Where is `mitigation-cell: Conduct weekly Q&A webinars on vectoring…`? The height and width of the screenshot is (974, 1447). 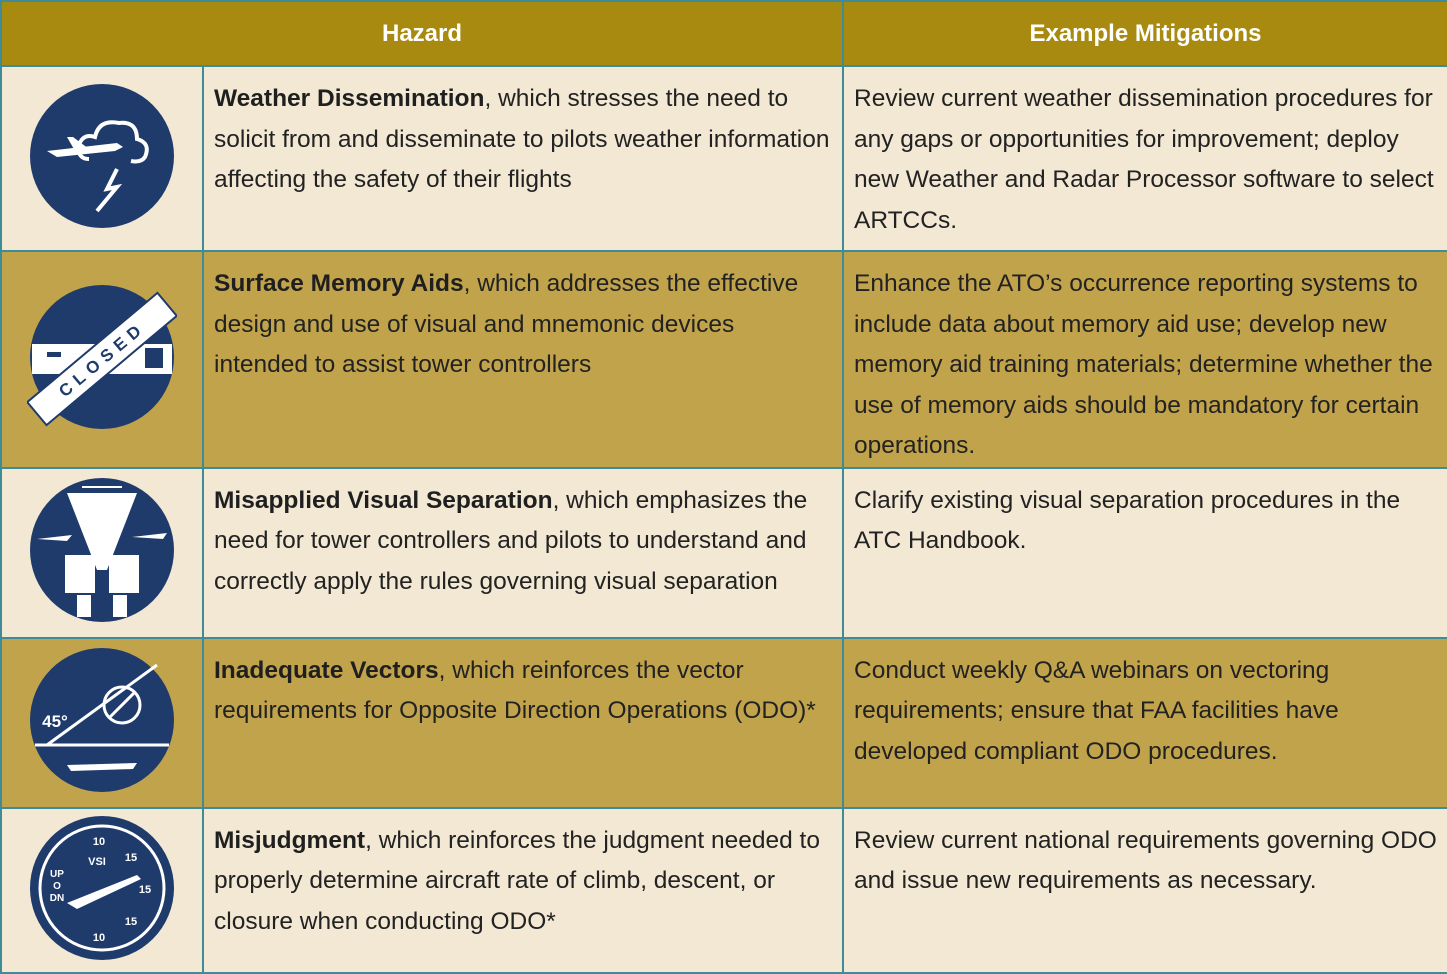 mitigation-cell: Conduct weekly Q&A webinars on vectoring… is located at coordinates (1144, 722).